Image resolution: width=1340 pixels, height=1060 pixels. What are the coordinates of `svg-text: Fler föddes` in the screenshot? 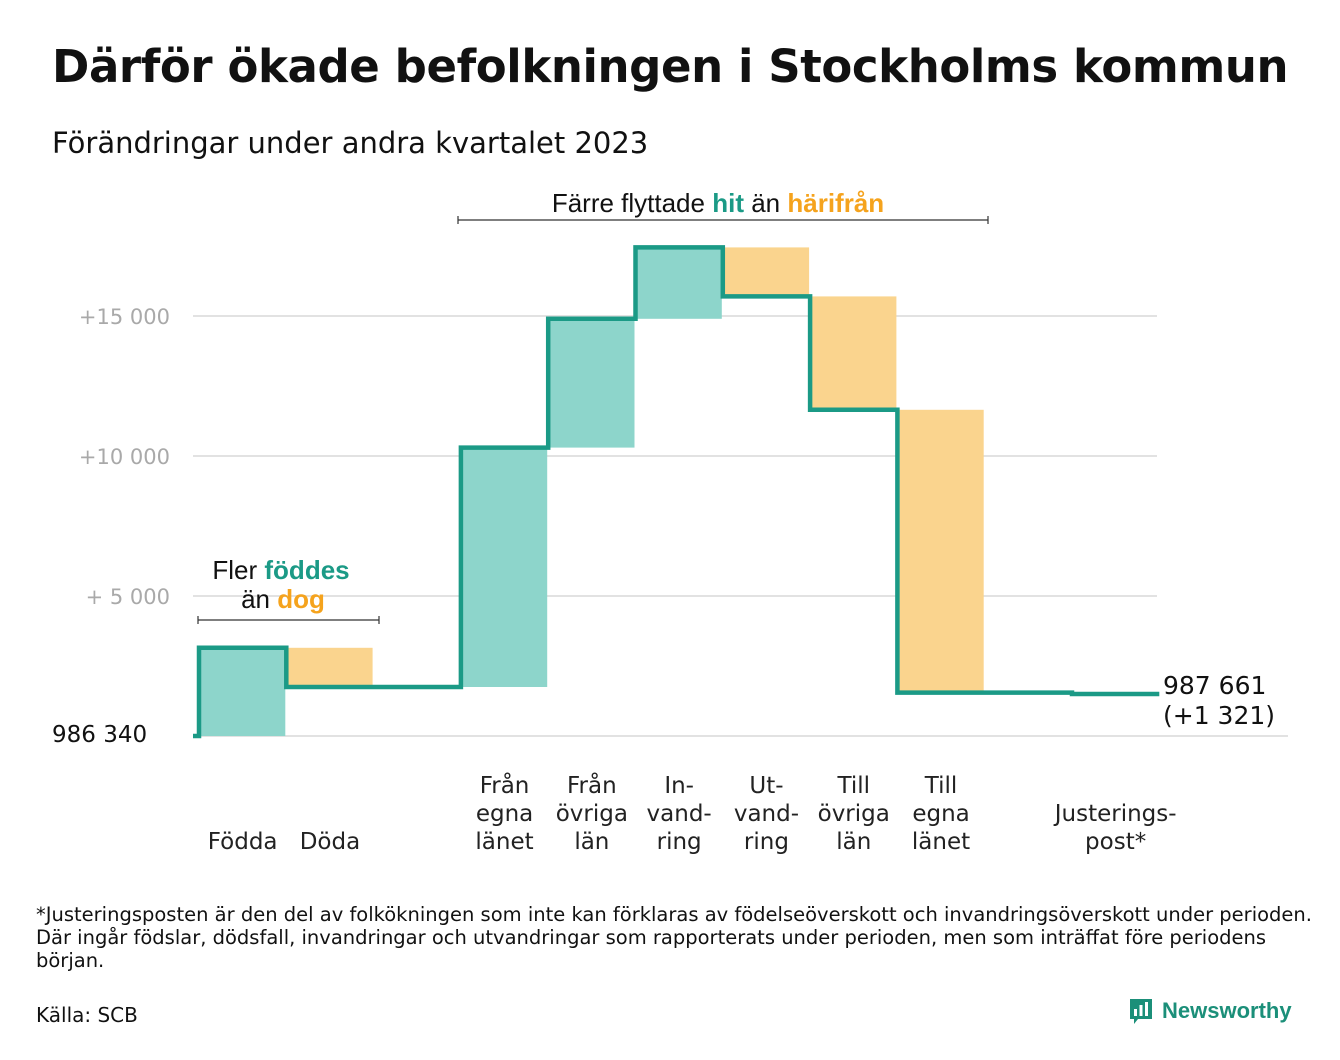 It's located at (280, 570).